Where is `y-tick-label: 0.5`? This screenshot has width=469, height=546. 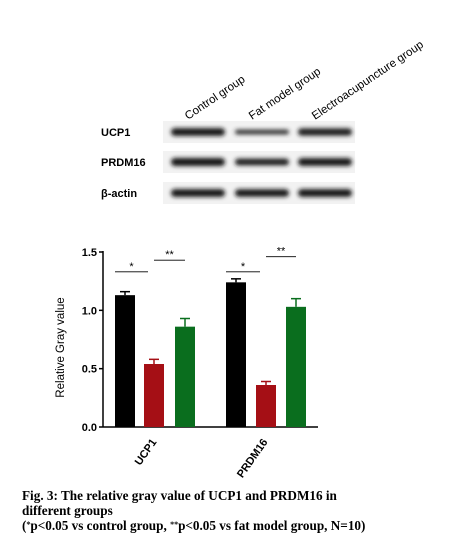
y-tick-label: 0.5 is located at coordinates (89, 370).